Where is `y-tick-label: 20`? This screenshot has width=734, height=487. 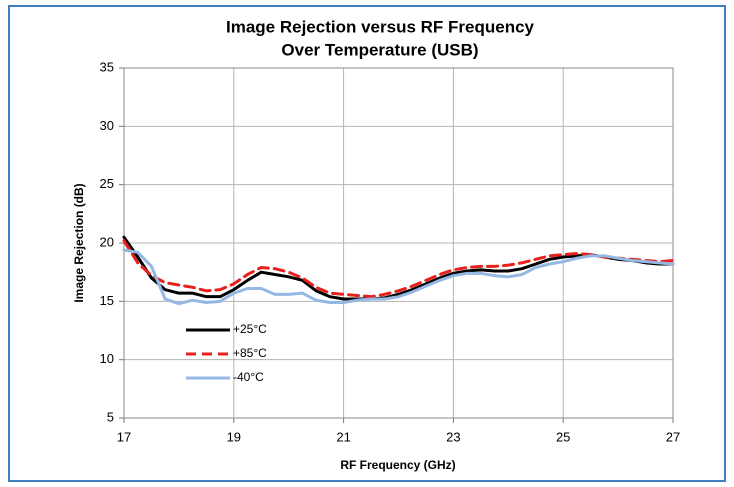
y-tick-label: 20 is located at coordinates (107, 241).